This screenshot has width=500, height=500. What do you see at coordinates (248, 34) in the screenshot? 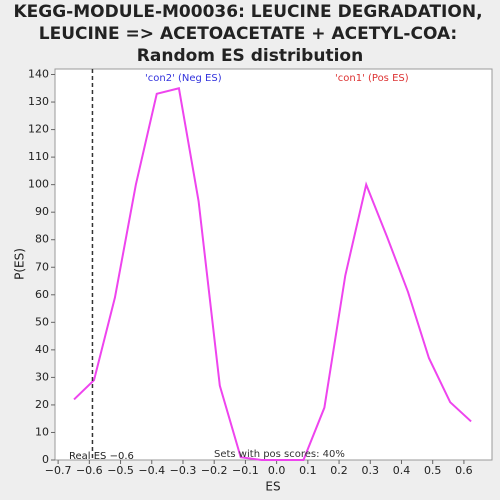
I see `chart-title: LEUCINE => ACETOACETATE + ACETYL-COA:` at bounding box center [248, 34].